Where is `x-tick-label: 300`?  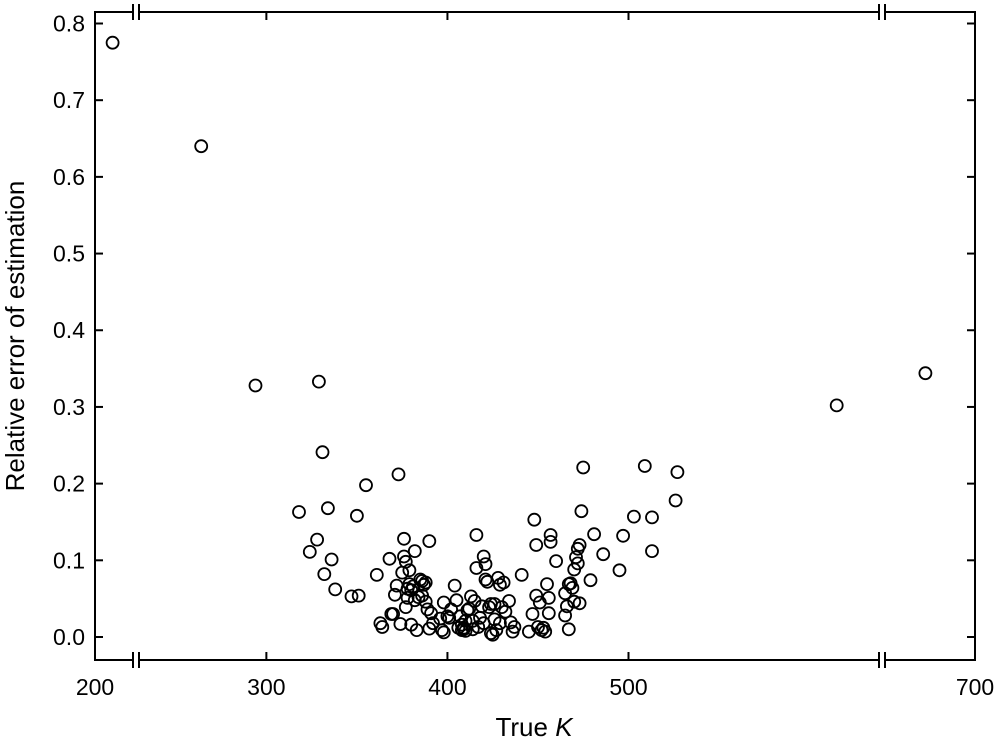 x-tick-label: 300 is located at coordinates (266, 687).